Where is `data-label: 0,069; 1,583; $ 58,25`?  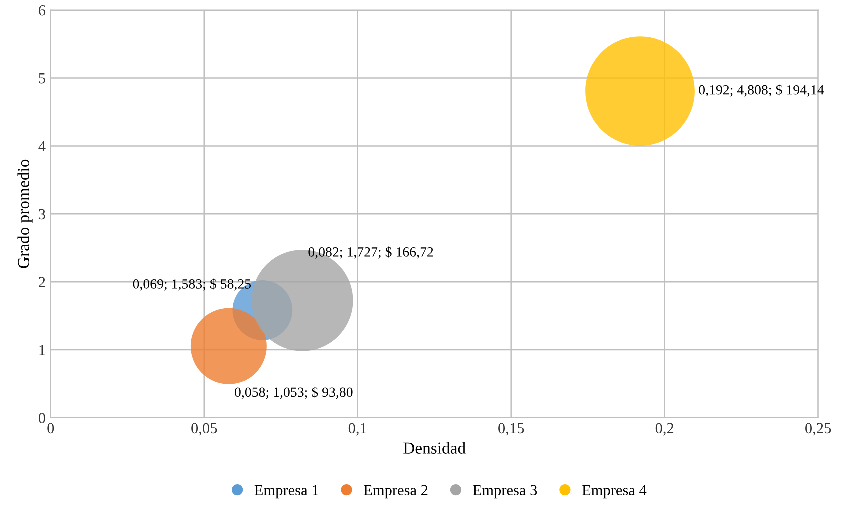
data-label: 0,069; 1,583; $ 58,25 is located at coordinates (192, 284).